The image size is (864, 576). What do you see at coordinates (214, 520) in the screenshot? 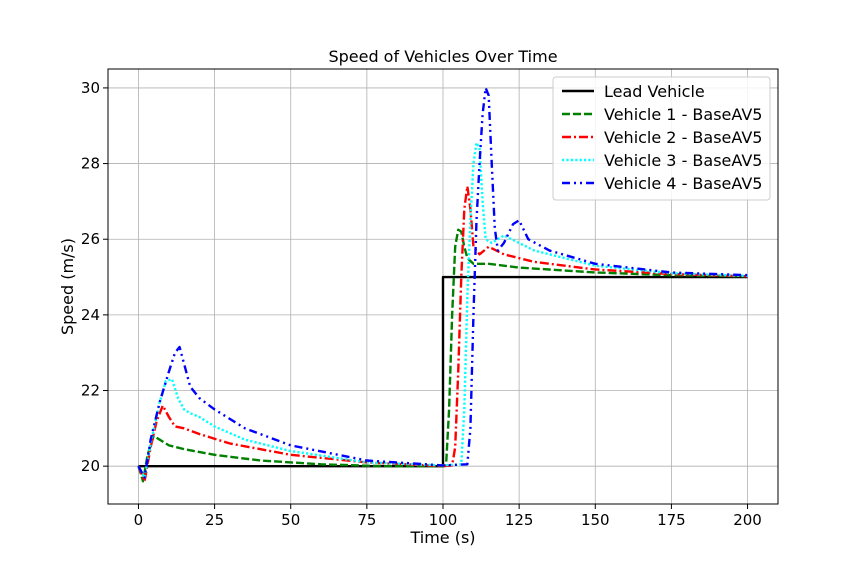
I see `x-tick-label: 25` at bounding box center [214, 520].